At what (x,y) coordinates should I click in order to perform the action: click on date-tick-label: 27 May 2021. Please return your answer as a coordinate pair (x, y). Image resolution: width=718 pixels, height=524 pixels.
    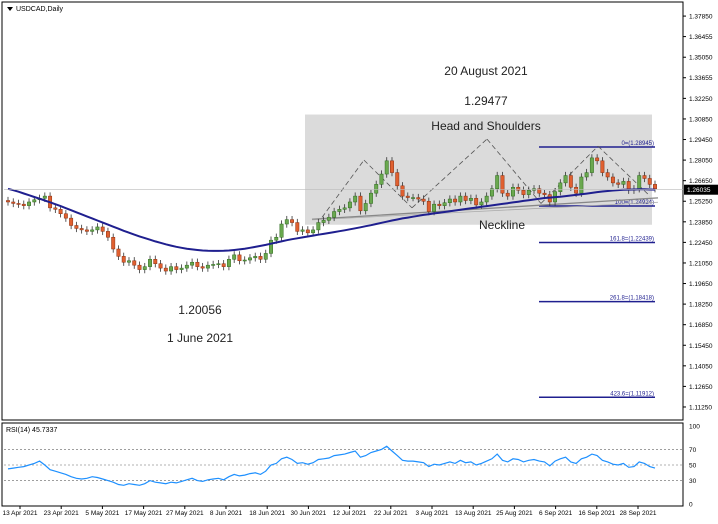
    Looking at the image, I should click on (185, 513).